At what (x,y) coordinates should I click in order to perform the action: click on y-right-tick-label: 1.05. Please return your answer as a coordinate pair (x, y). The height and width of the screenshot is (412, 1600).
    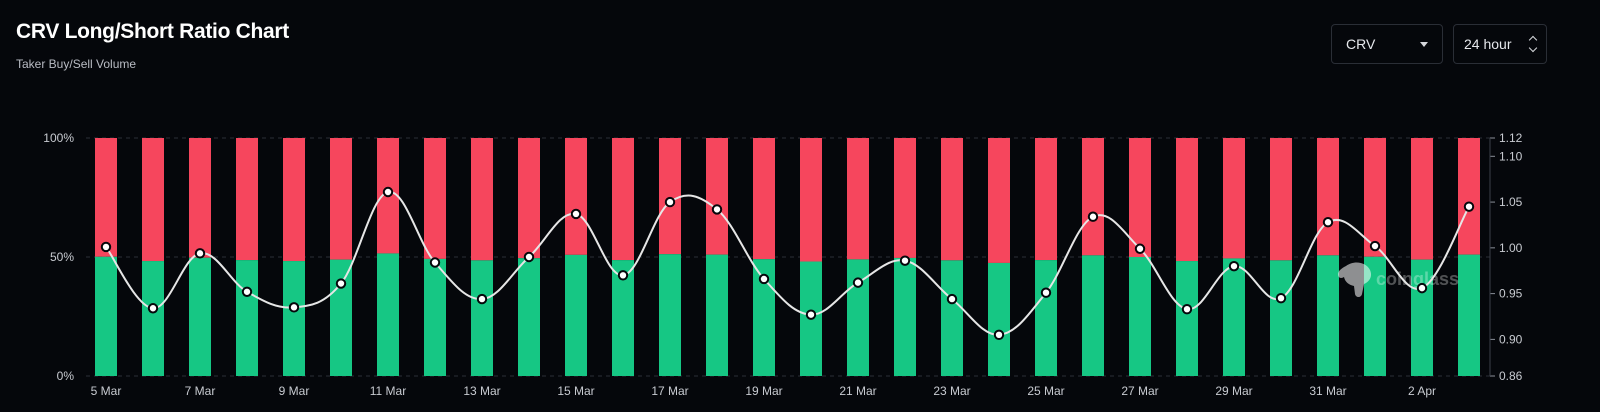
    Looking at the image, I should click on (1511, 202).